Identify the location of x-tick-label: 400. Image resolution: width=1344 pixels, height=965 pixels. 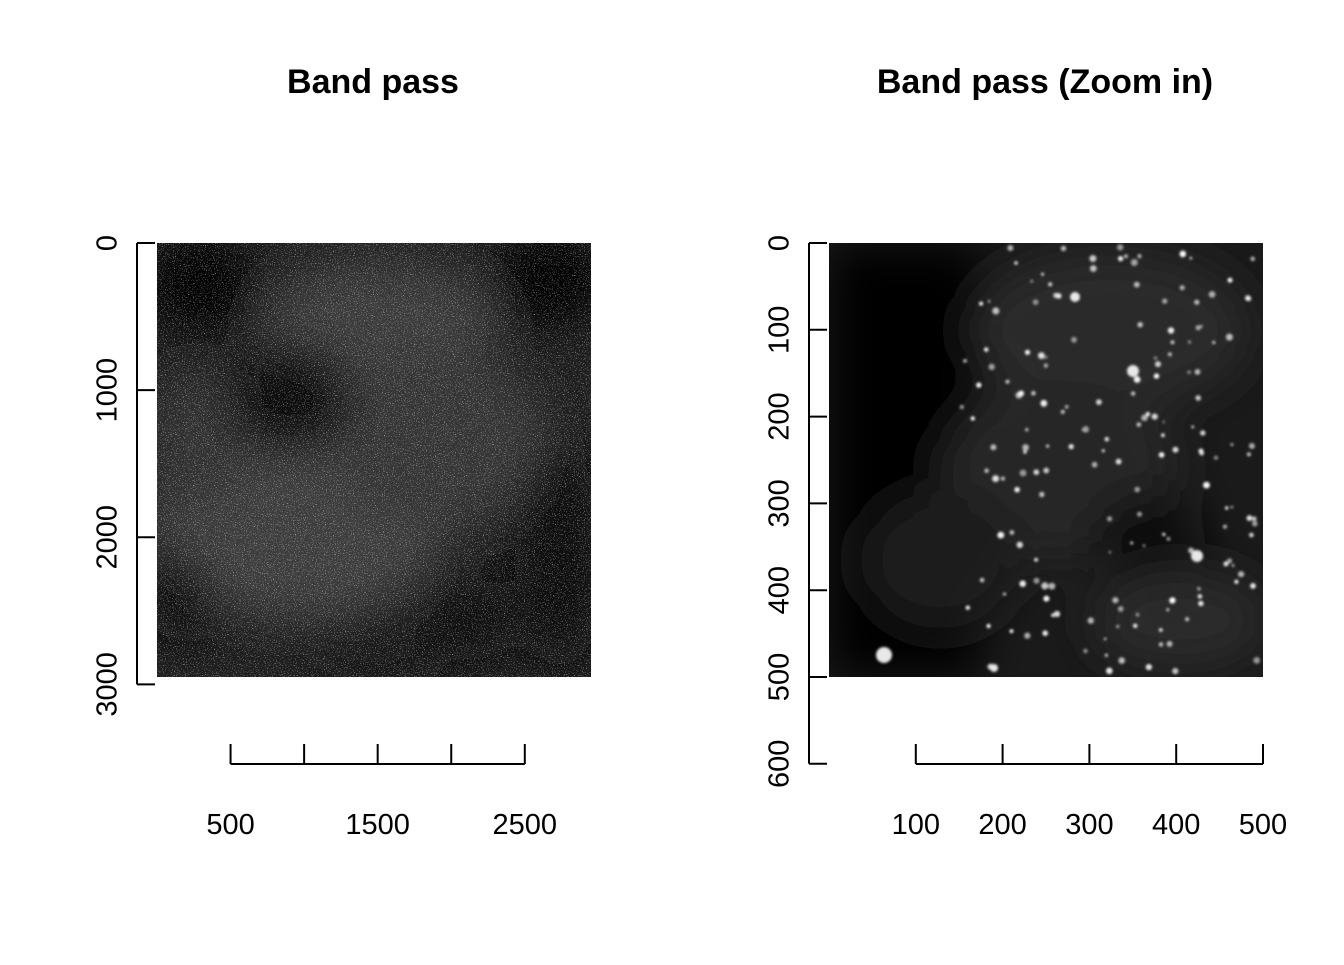
(1176, 825).